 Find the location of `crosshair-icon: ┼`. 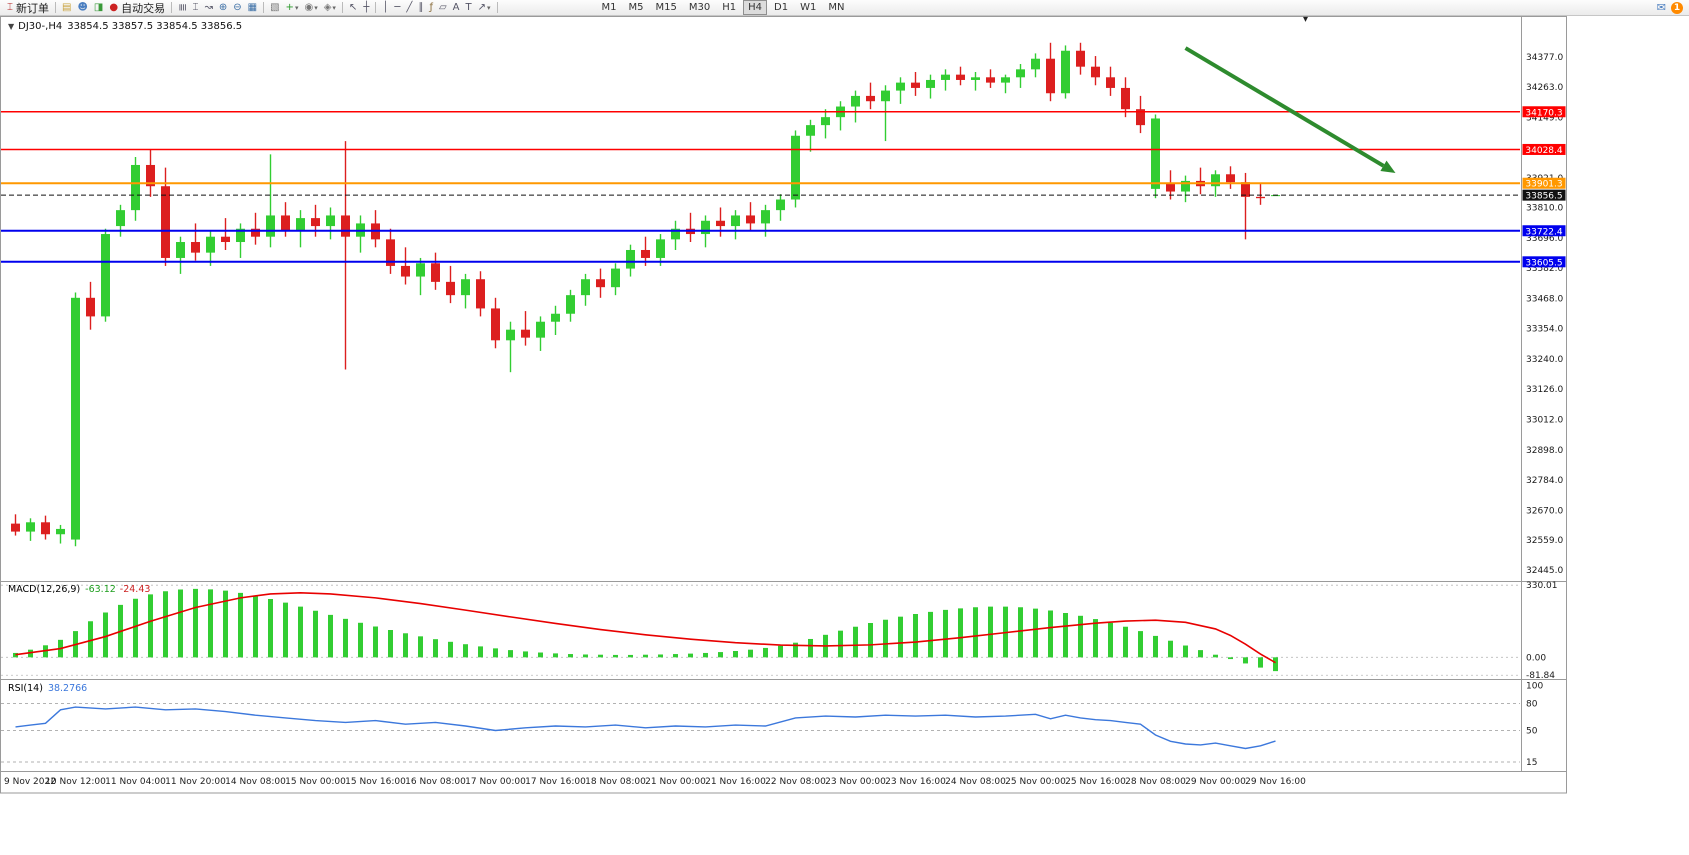

crosshair-icon: ┼ is located at coordinates (366, 7).